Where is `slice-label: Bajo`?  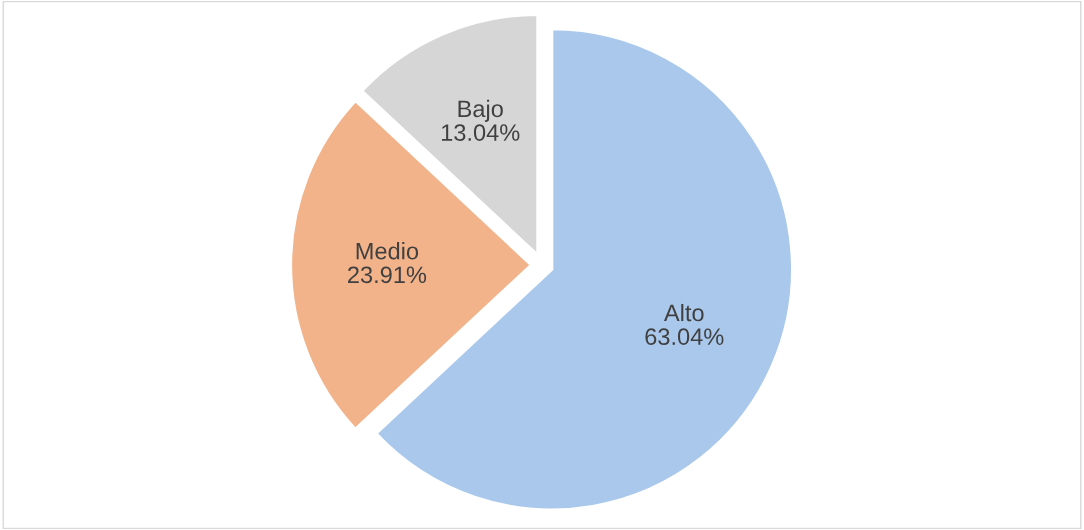
slice-label: Bajo is located at coordinates (480, 110).